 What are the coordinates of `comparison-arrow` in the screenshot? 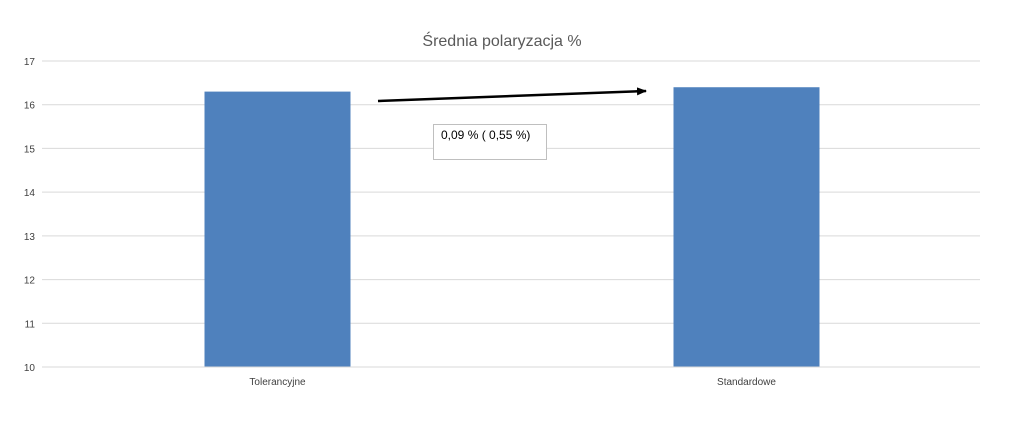 It's located at (512, 95).